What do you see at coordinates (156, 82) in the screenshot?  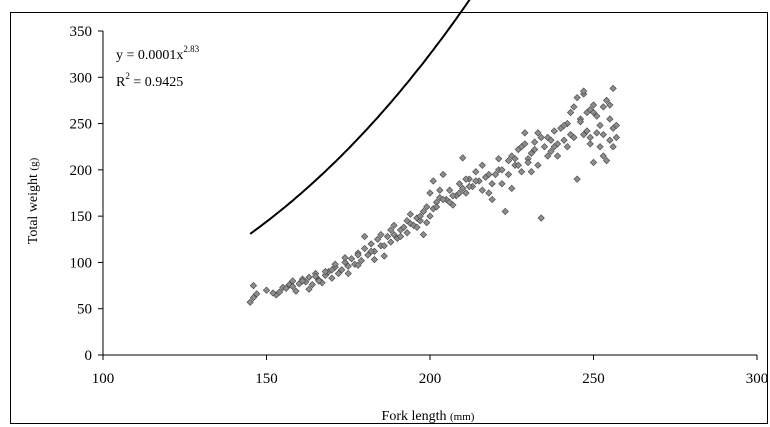 I see `r2-value: = 0.9425` at bounding box center [156, 82].